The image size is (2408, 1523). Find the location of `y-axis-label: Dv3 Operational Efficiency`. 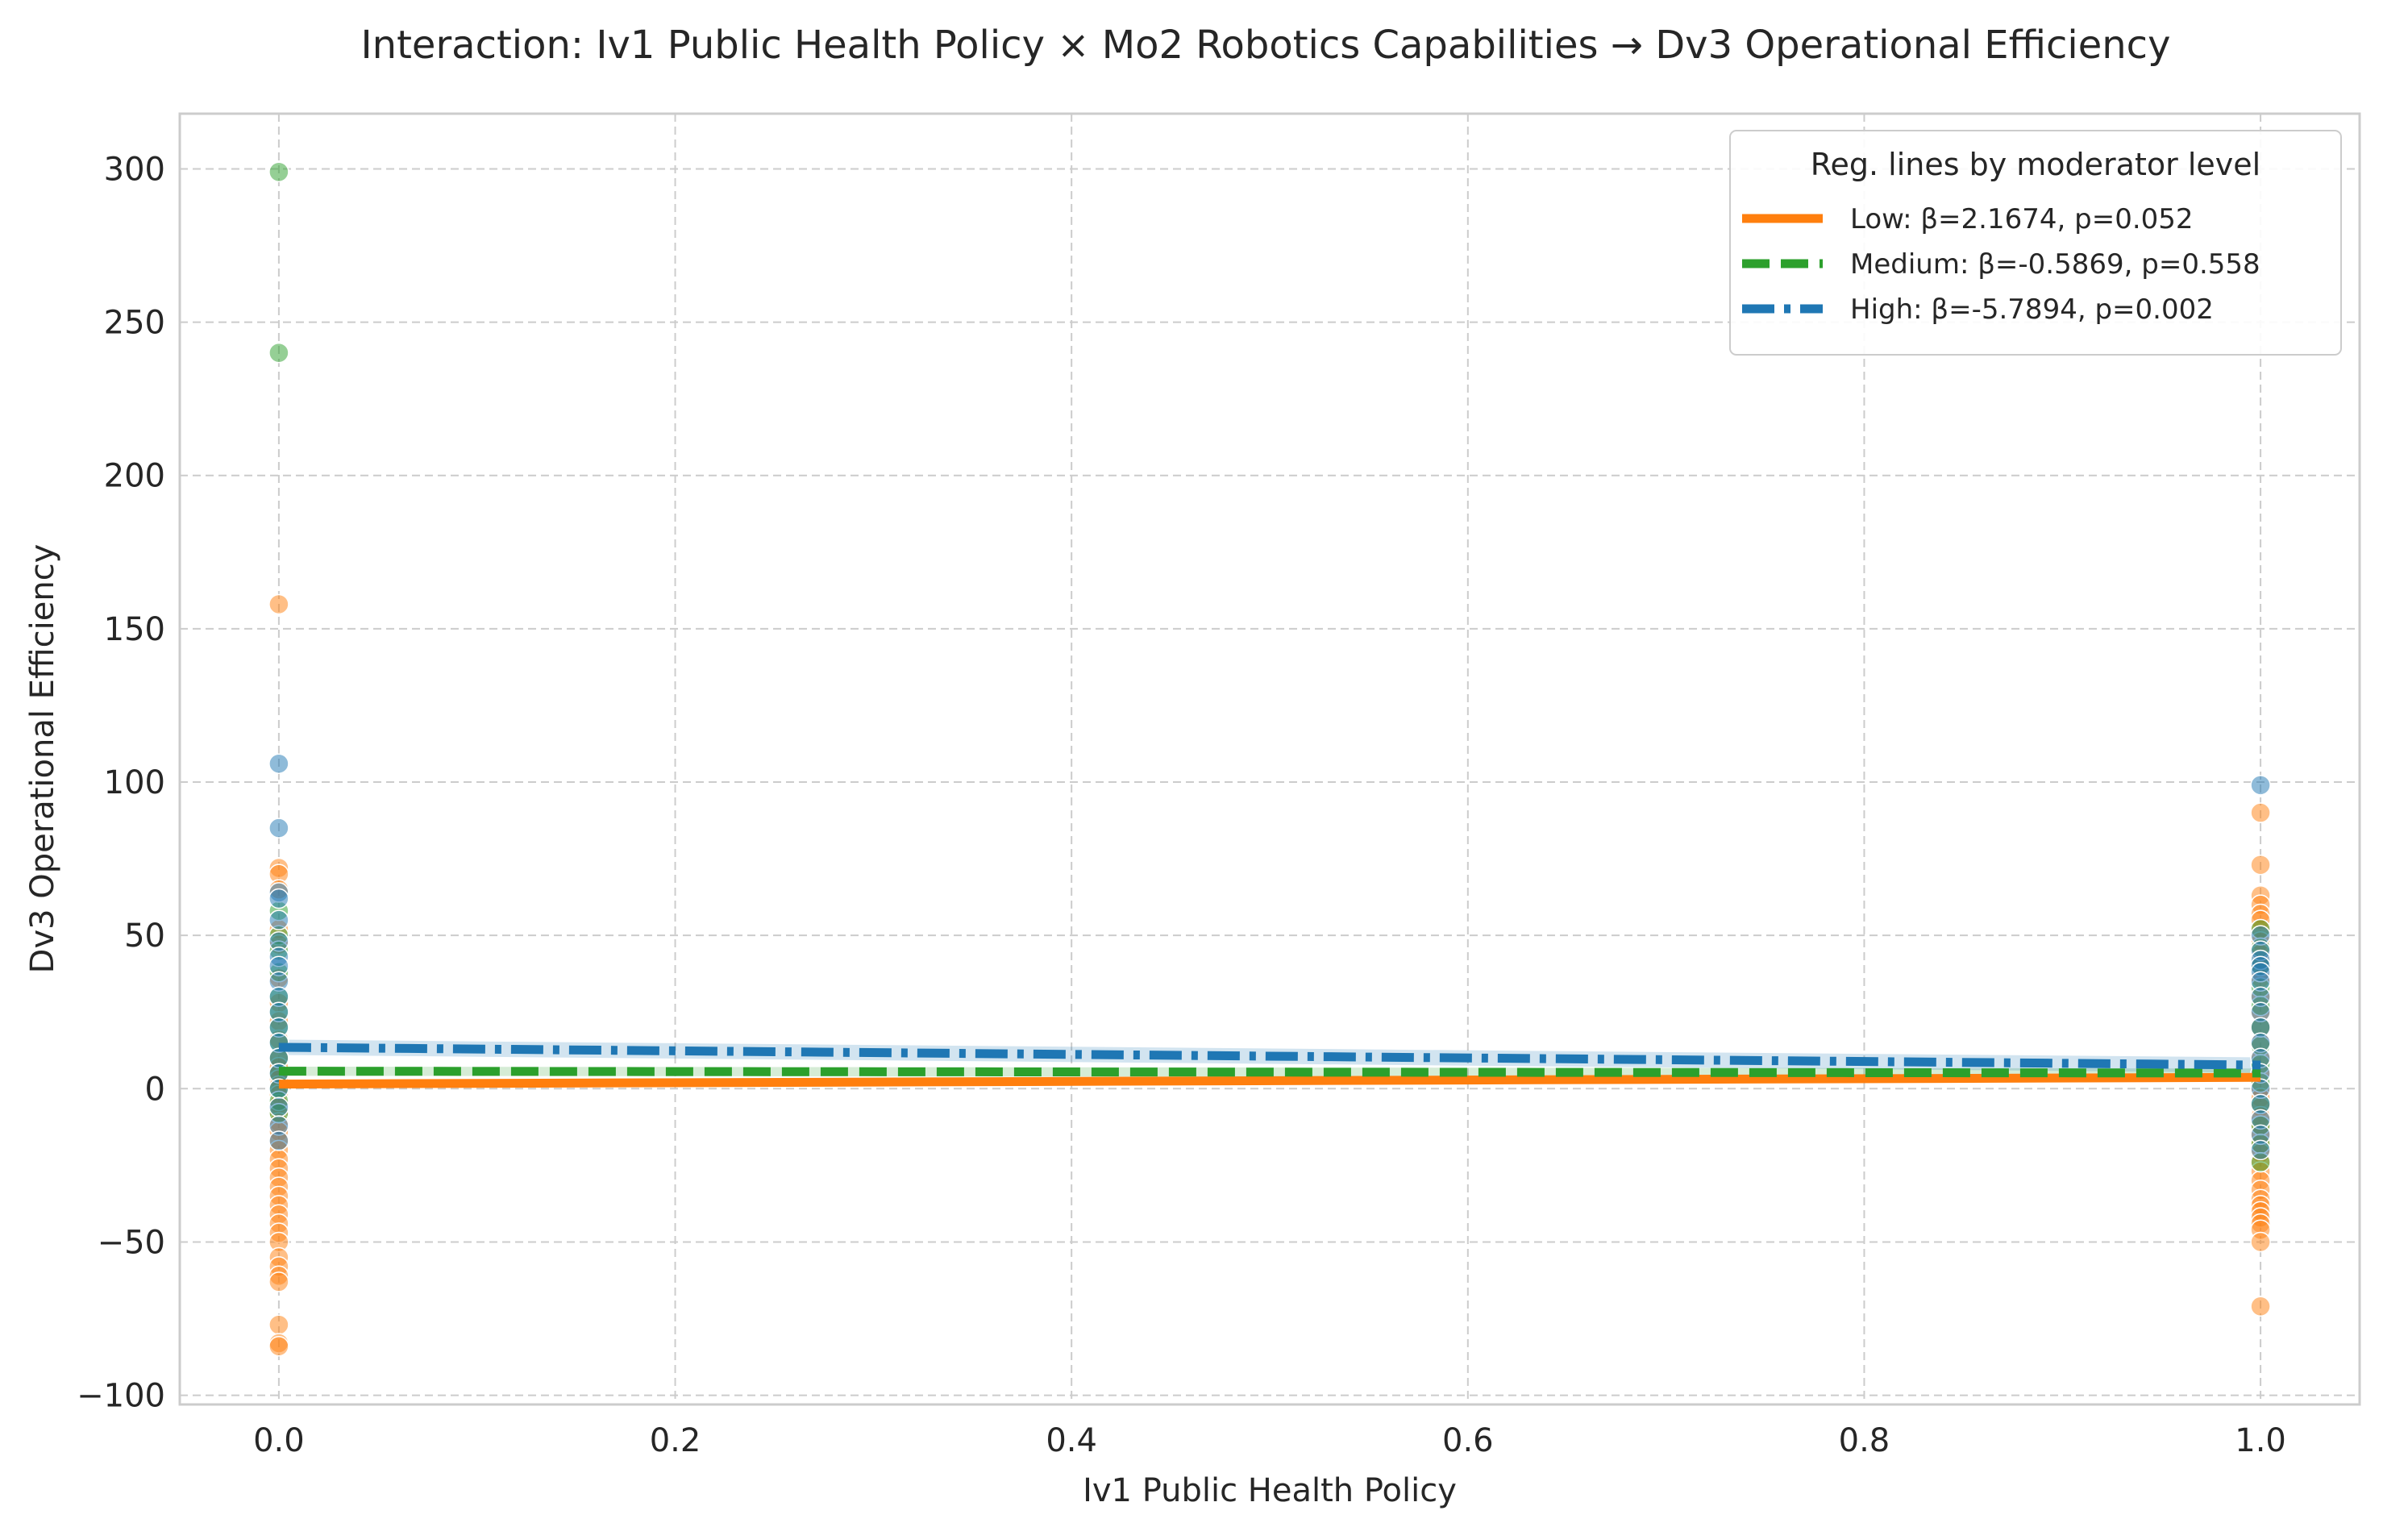

y-axis-label: Dv3 Operational Efficiency is located at coordinates (42, 759).